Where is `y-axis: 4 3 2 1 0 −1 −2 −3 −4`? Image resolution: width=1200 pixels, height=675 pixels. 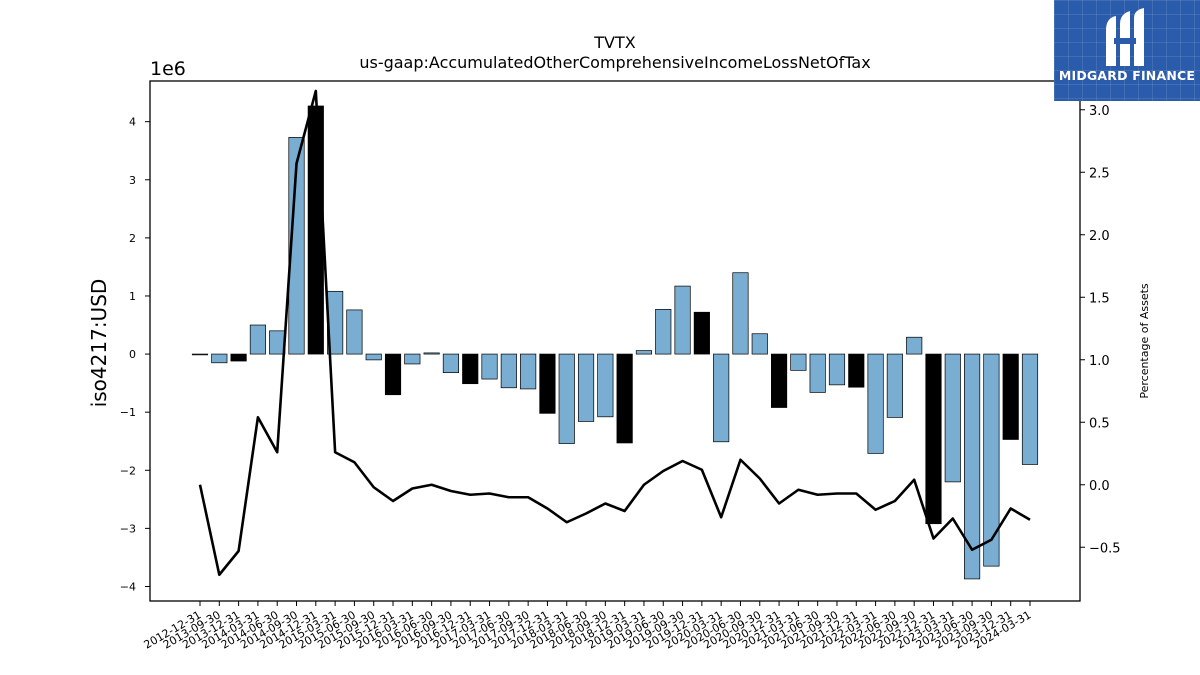
y-axis: 4 3 2 1 0 −1 −2 −3 −4 is located at coordinates (135, 354).